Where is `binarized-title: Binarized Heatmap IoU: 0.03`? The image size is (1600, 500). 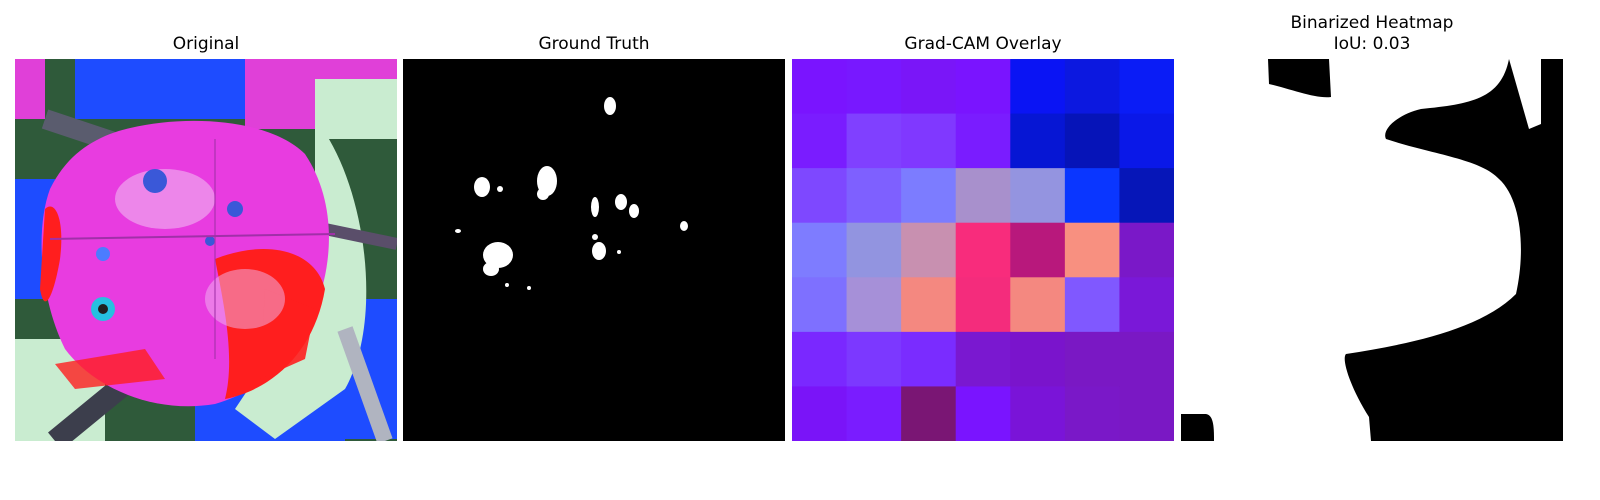
binarized-title: Binarized Heatmap IoU: 0.03 is located at coordinates (1372, 34).